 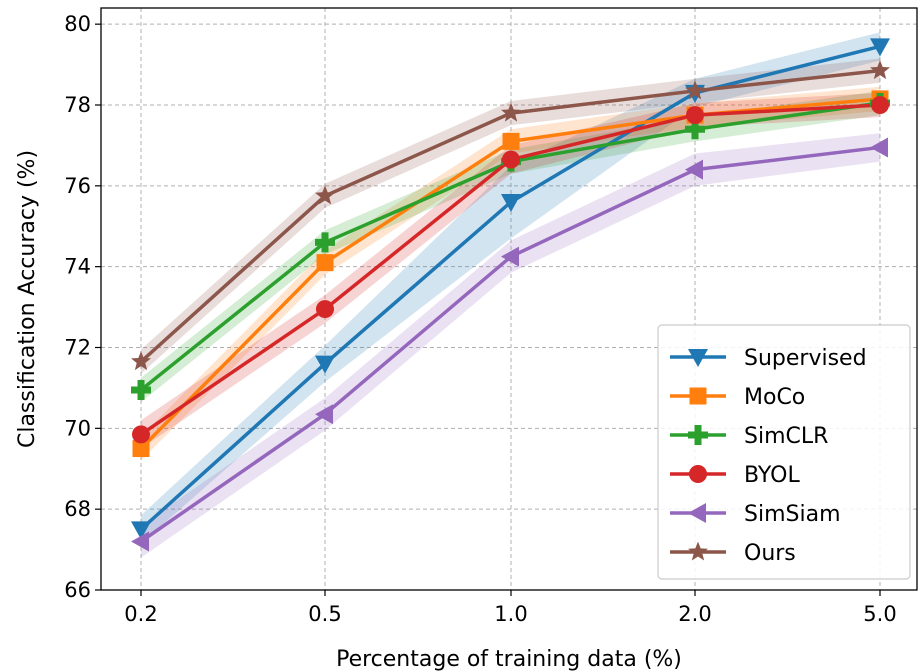 What do you see at coordinates (27, 299) in the screenshot?
I see `y-axis-label: Classification Accuracy (%)` at bounding box center [27, 299].